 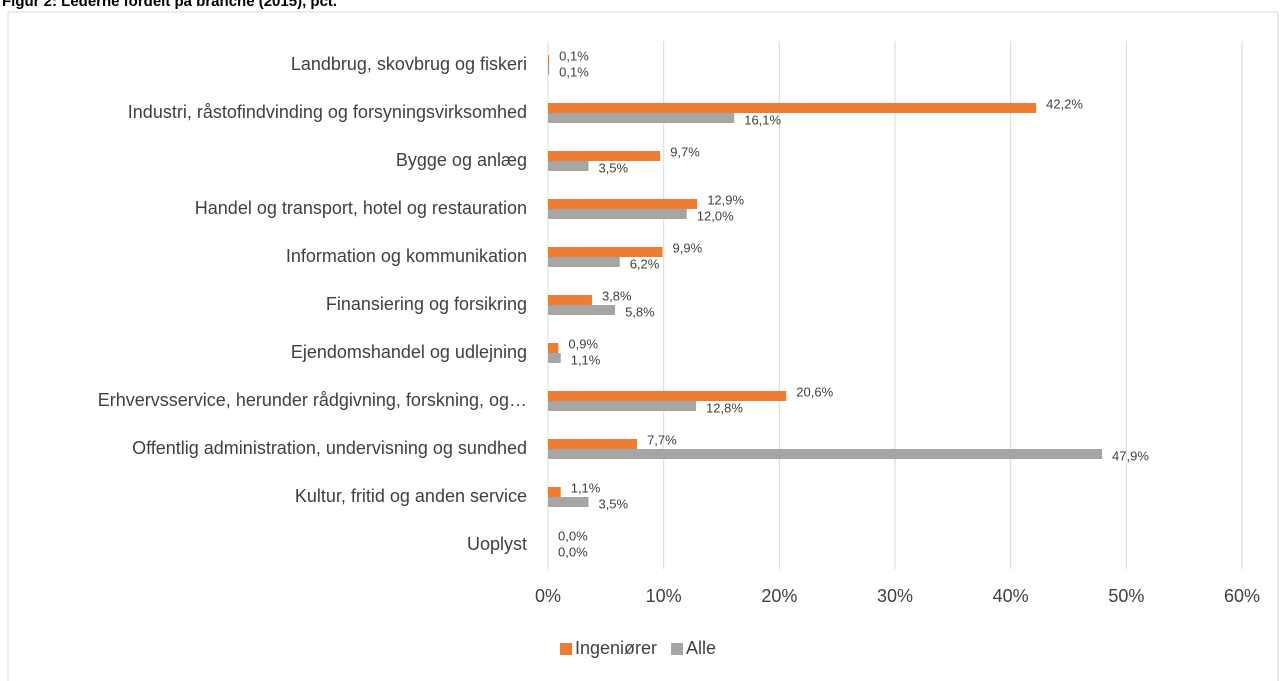 I want to click on data-label: 7,7%, so click(x=662, y=439).